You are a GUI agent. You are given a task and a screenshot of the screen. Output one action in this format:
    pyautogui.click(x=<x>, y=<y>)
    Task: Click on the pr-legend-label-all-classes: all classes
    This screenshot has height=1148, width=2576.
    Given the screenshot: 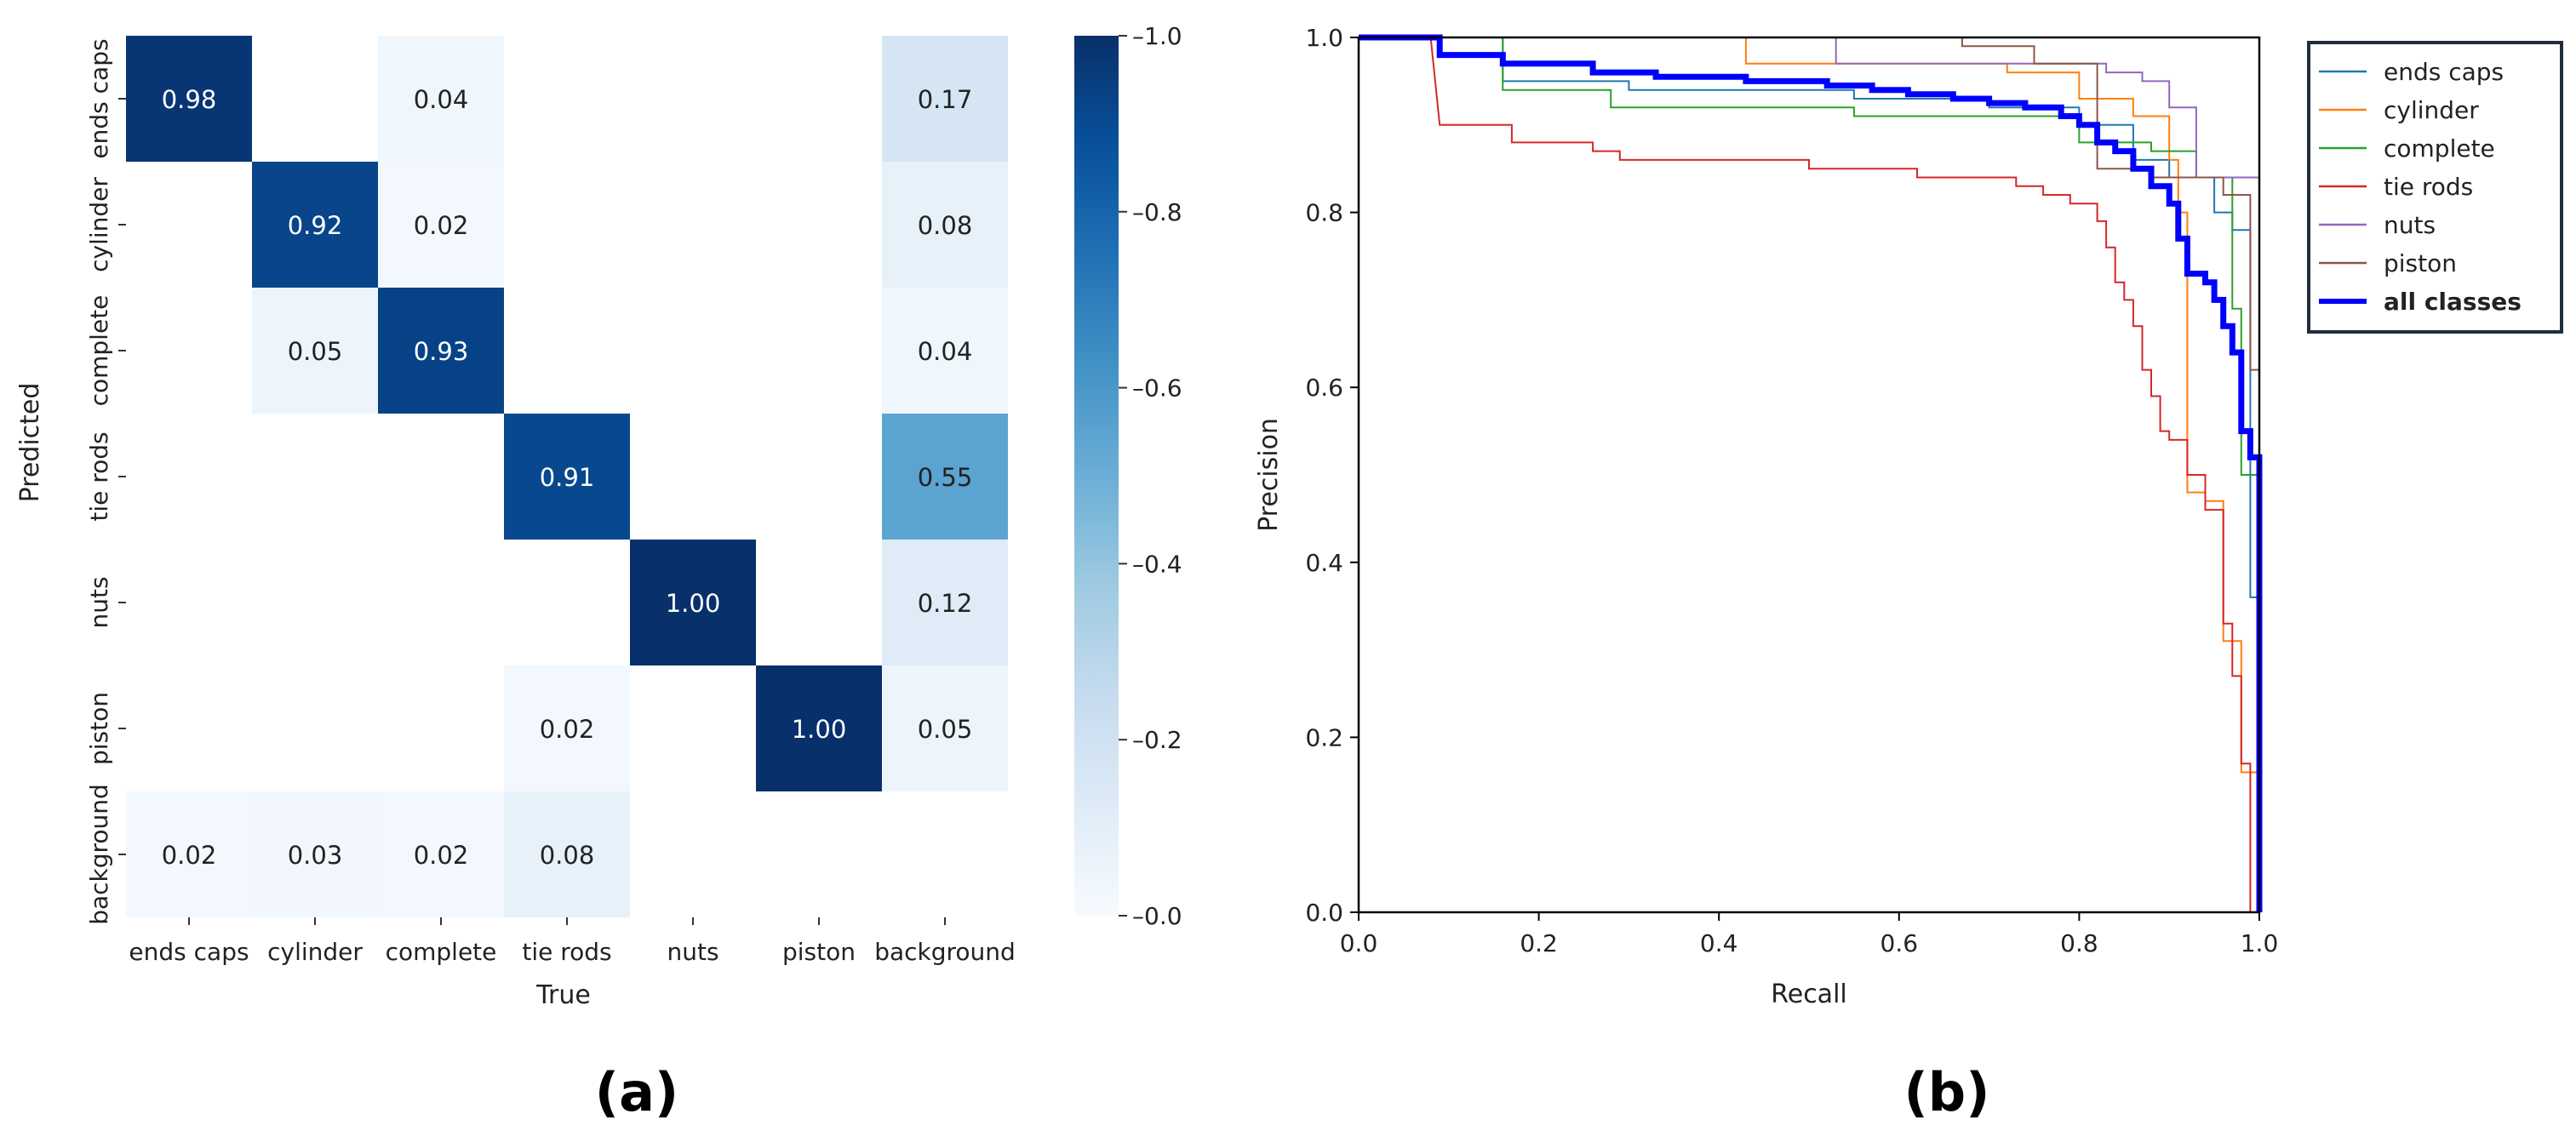 What is the action you would take?
    pyautogui.click(x=2453, y=302)
    